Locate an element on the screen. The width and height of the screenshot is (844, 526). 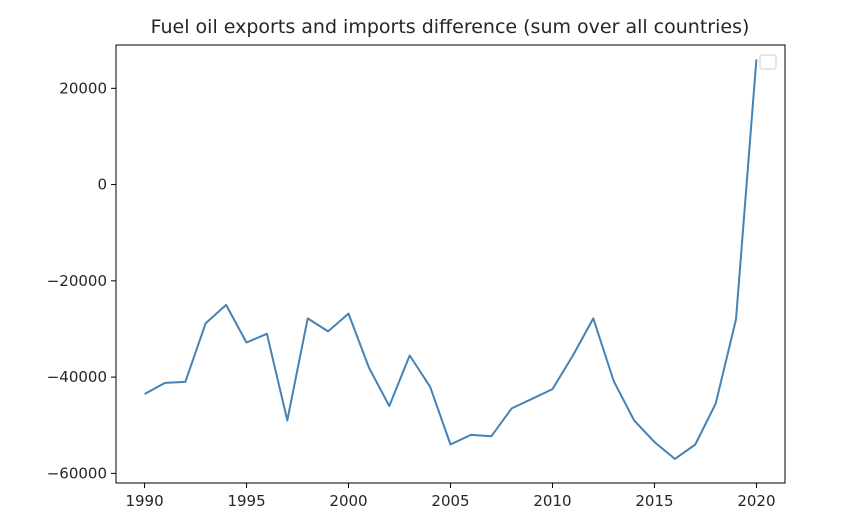
x-tick-label: 2000 is located at coordinates (348, 501).